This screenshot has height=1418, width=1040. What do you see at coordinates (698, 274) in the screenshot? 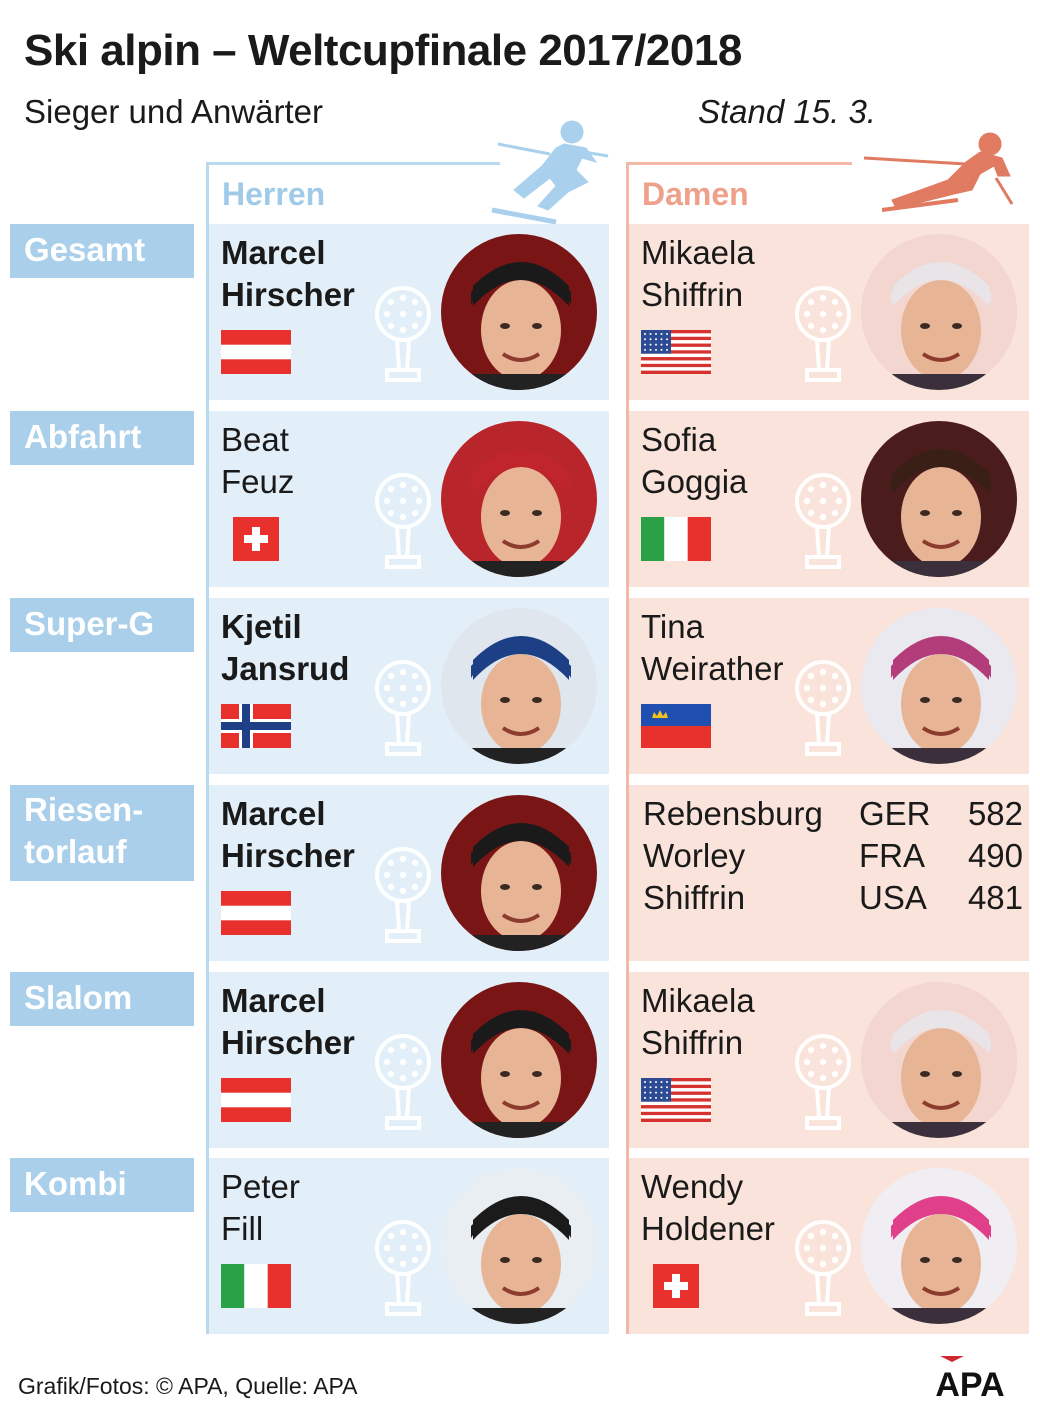
I see `athlete-name: Mikaela Shiffrin` at bounding box center [698, 274].